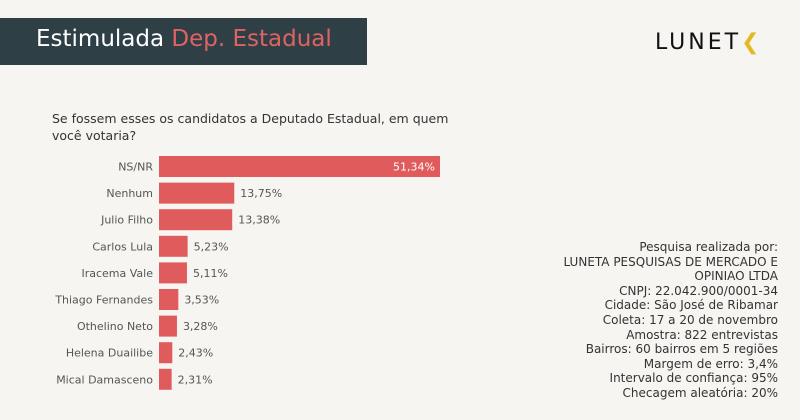 The image size is (800, 420). What do you see at coordinates (211, 246) in the screenshot?
I see `data-label: 5,23%` at bounding box center [211, 246].